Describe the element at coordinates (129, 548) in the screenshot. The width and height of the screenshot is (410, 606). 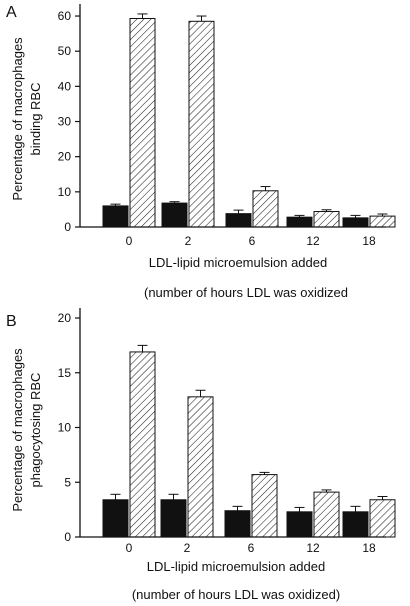
I see `panel-b-xtick-label: 0` at that location.